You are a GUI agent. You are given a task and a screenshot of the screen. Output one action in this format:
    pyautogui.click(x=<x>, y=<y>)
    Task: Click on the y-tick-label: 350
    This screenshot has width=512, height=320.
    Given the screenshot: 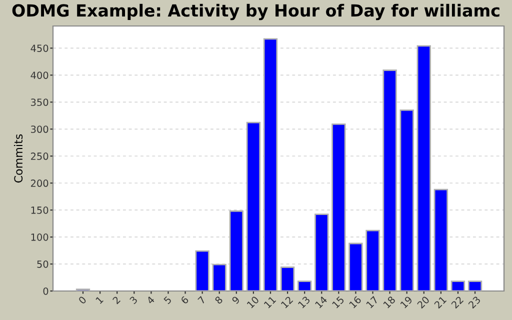 What is the action you would take?
    pyautogui.click(x=39, y=102)
    